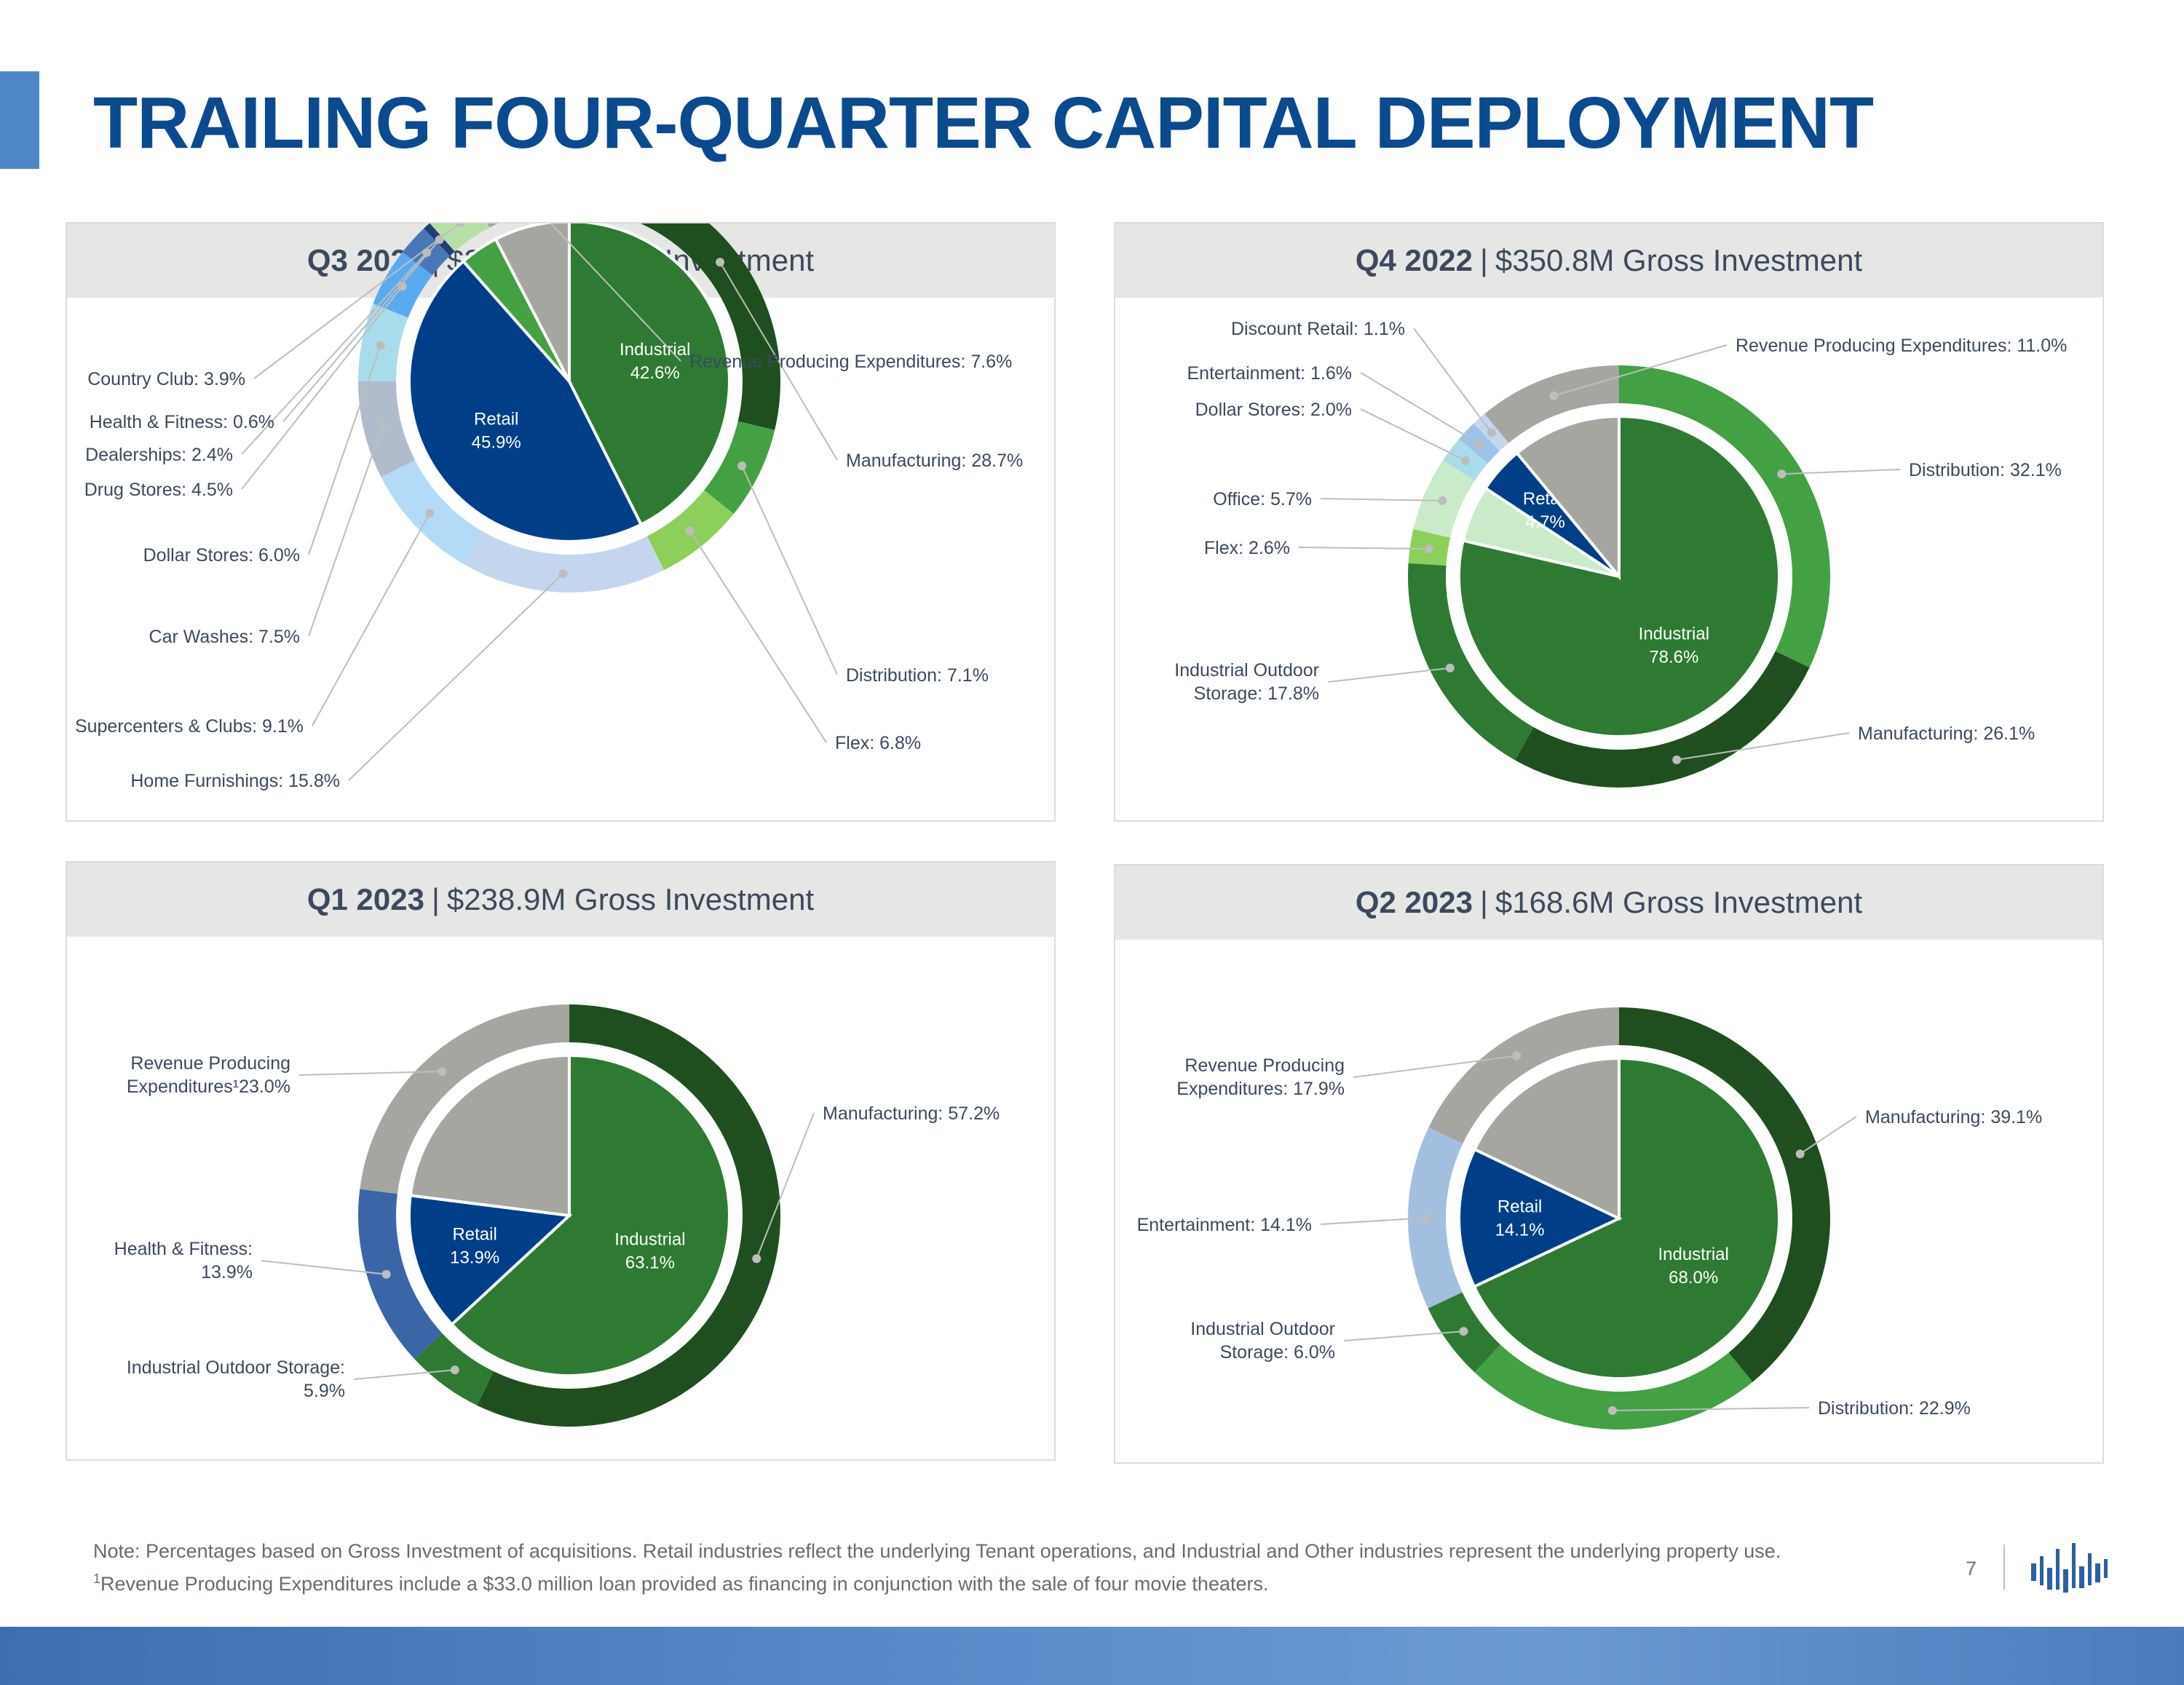 The image size is (2184, 1685). I want to click on data-label-manufacturing-28-7: Manufacturing: 28.7%, so click(934, 461).